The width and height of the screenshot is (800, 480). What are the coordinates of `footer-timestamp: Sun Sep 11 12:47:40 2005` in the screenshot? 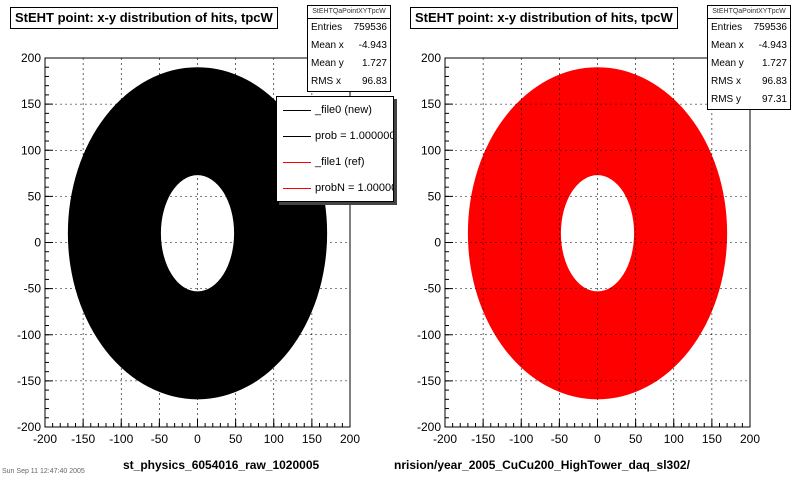 It's located at (43, 471).